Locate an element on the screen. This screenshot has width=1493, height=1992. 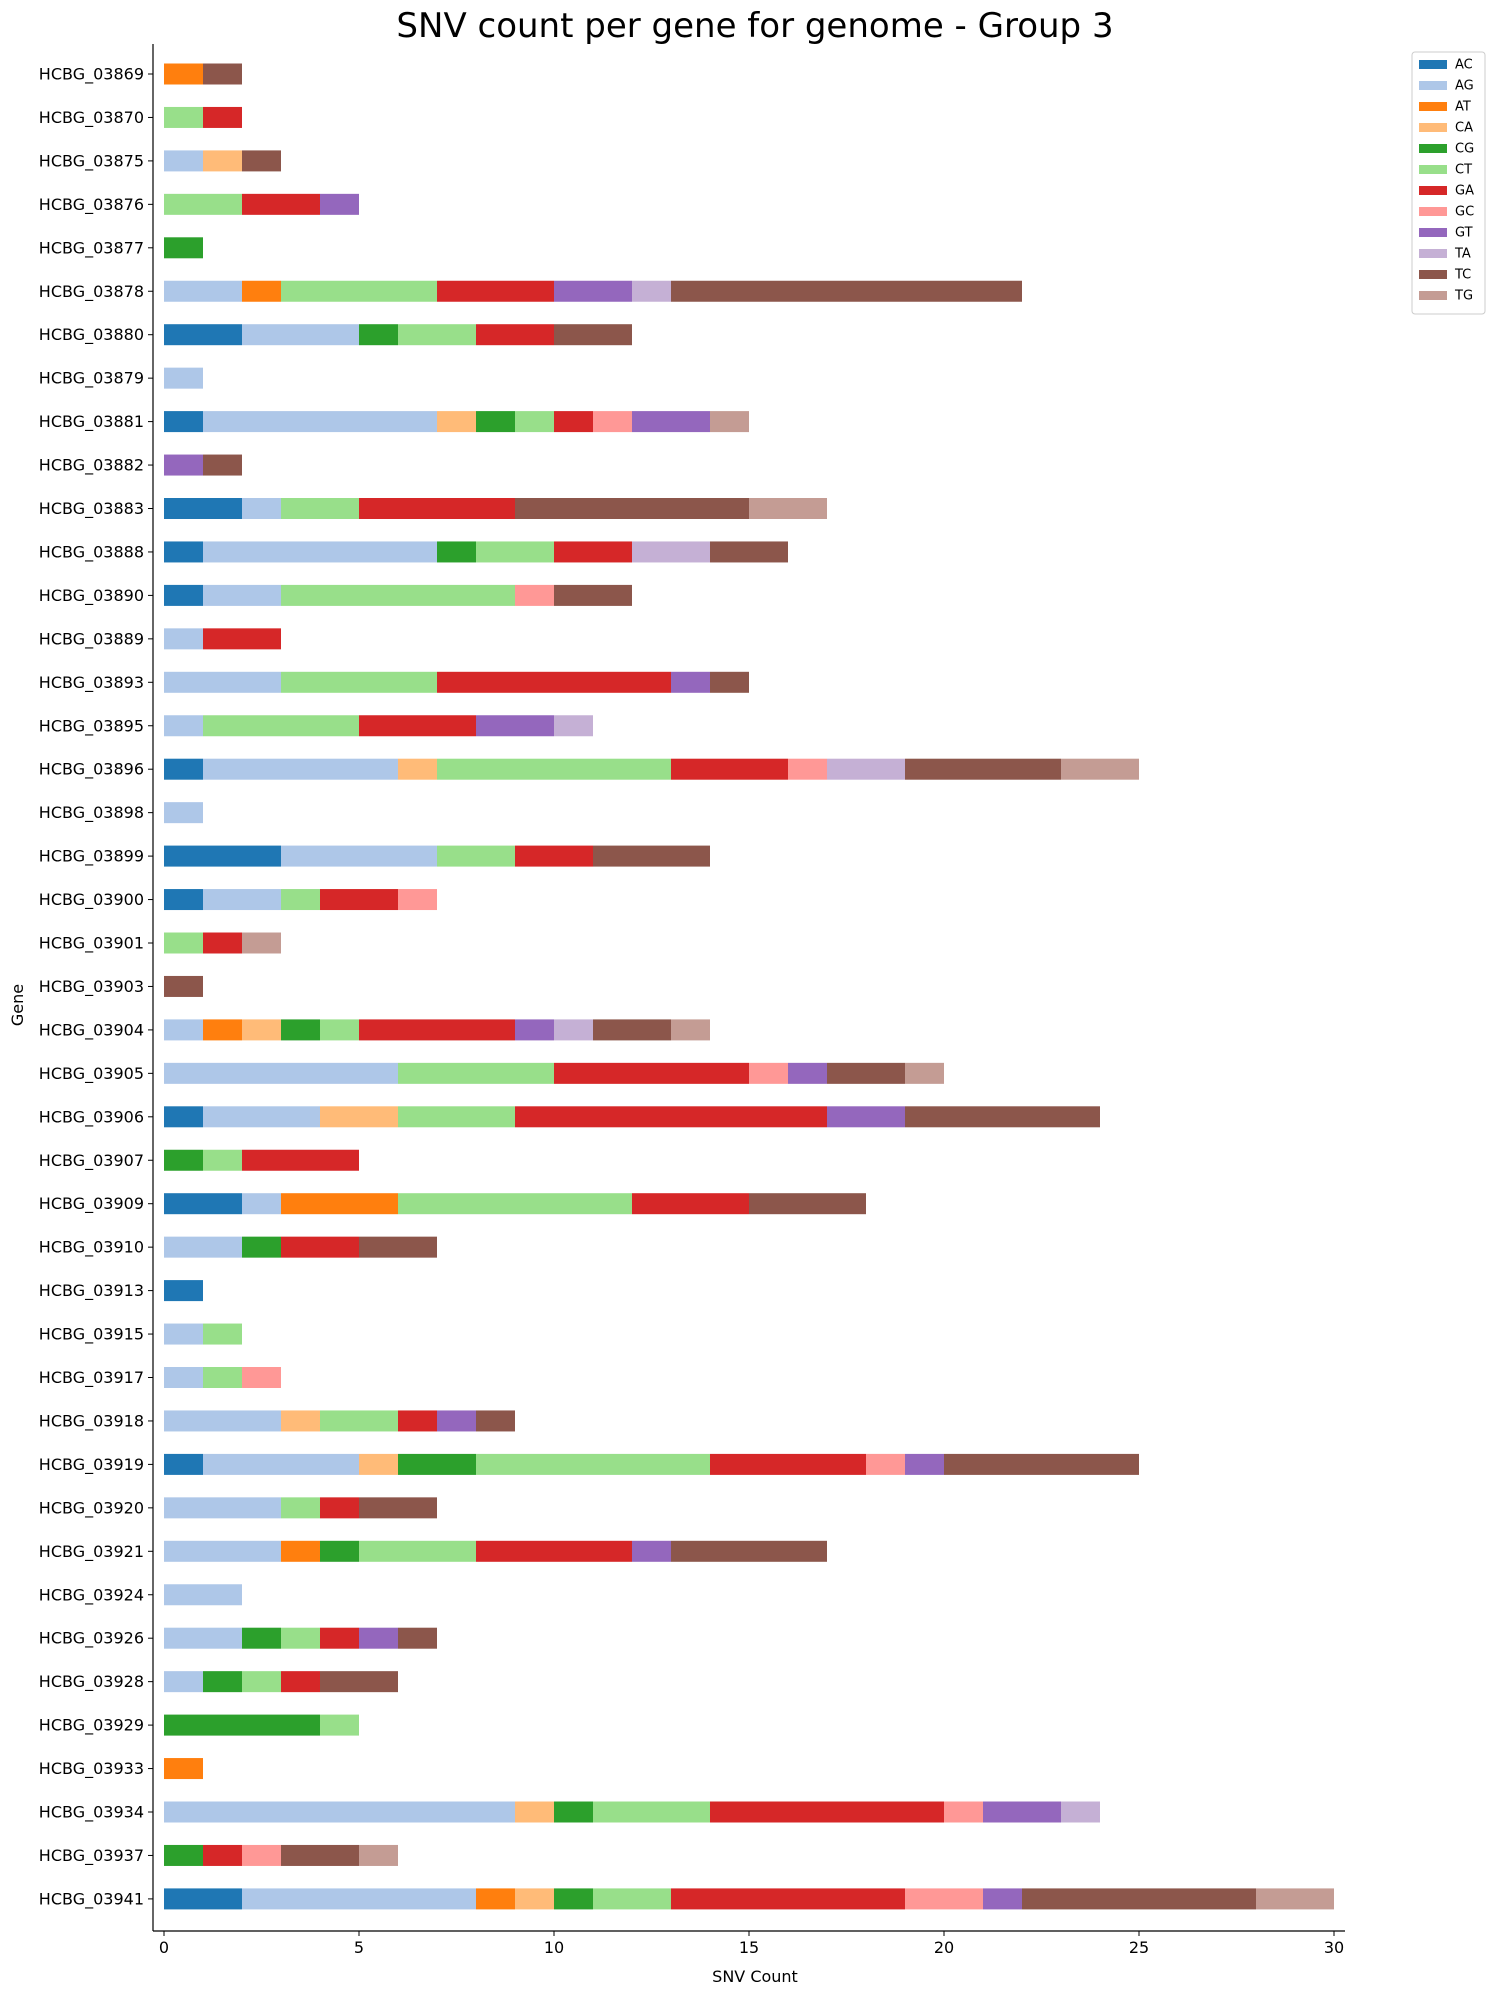
y-tick-label: HCBG_03890 is located at coordinates (91, 596).